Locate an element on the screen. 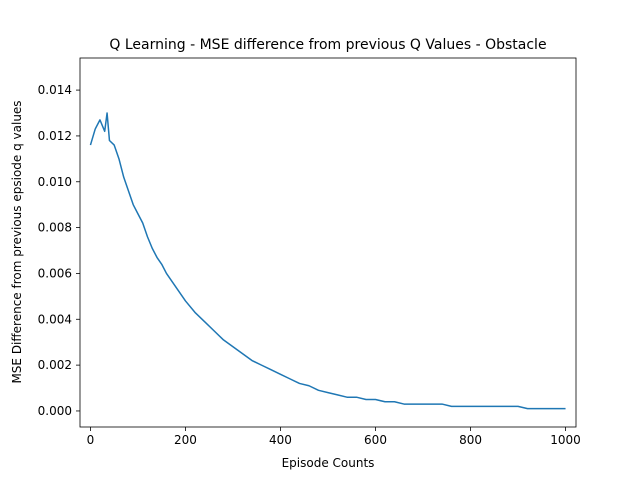 This screenshot has height=480, width=640. x-tick-label: 600 is located at coordinates (375, 440).